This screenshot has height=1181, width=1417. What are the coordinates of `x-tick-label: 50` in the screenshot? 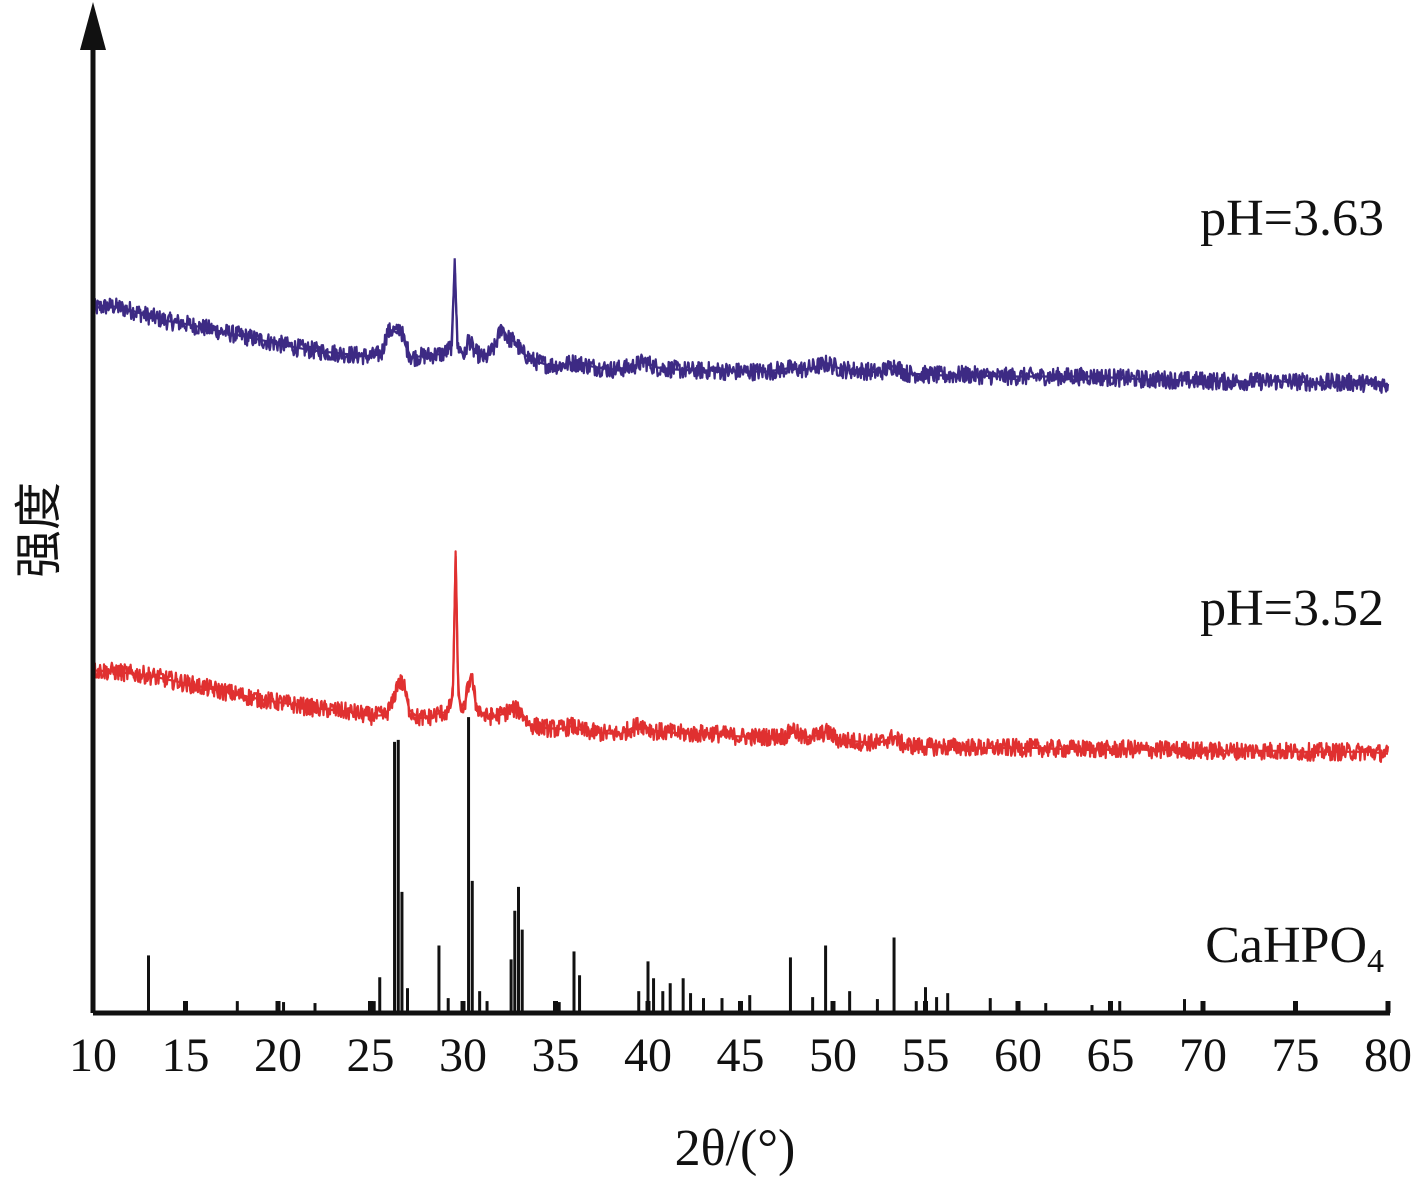 It's located at (833, 1055).